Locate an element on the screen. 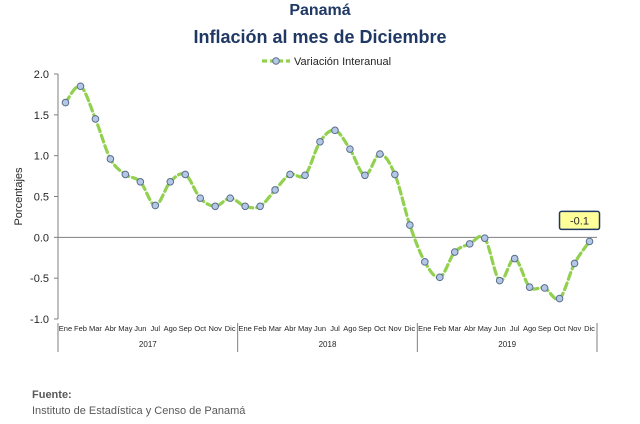 The image size is (640, 424). y-tick-label: -0.5 is located at coordinates (39, 279).